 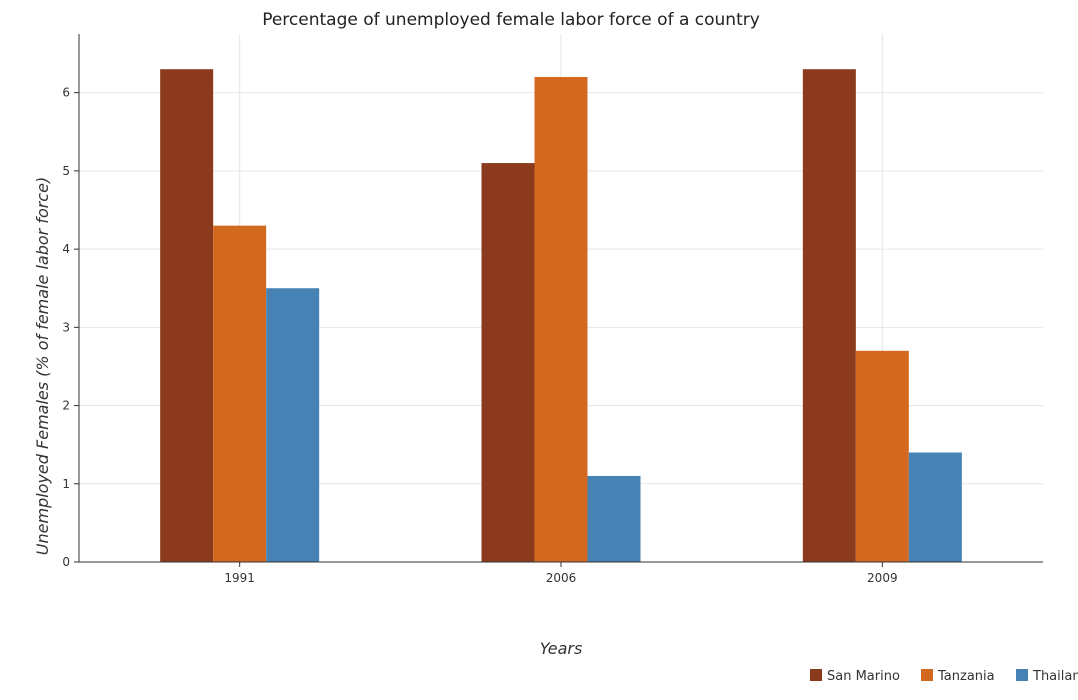 What do you see at coordinates (66, 562) in the screenshot?
I see `y-tick-label: 0` at bounding box center [66, 562].